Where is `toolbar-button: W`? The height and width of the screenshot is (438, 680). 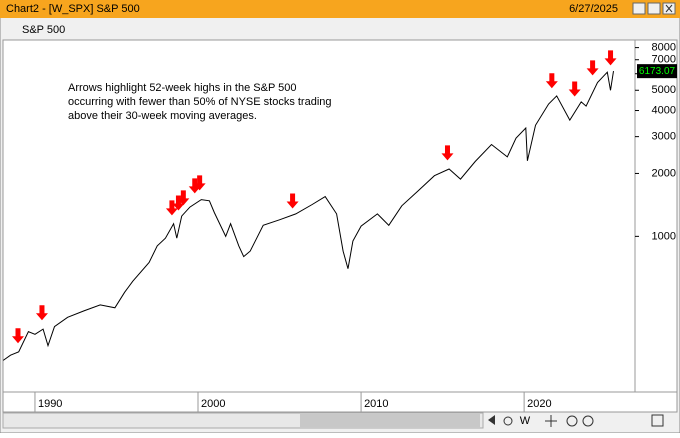 toolbar-button: W is located at coordinates (525, 421).